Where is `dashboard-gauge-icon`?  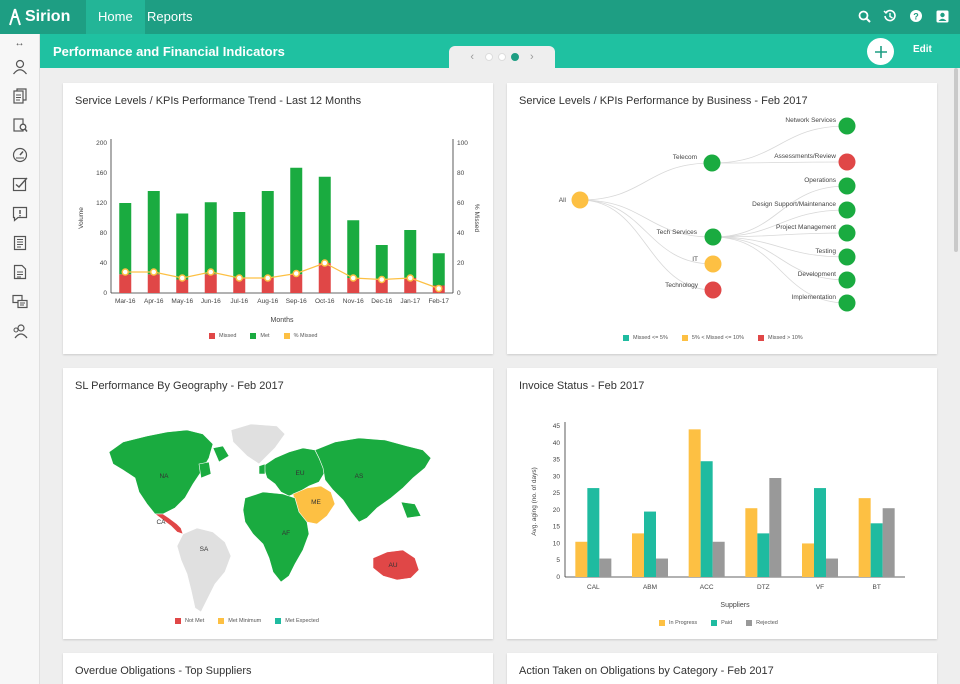
dashboard-gauge-icon is located at coordinates (20, 154).